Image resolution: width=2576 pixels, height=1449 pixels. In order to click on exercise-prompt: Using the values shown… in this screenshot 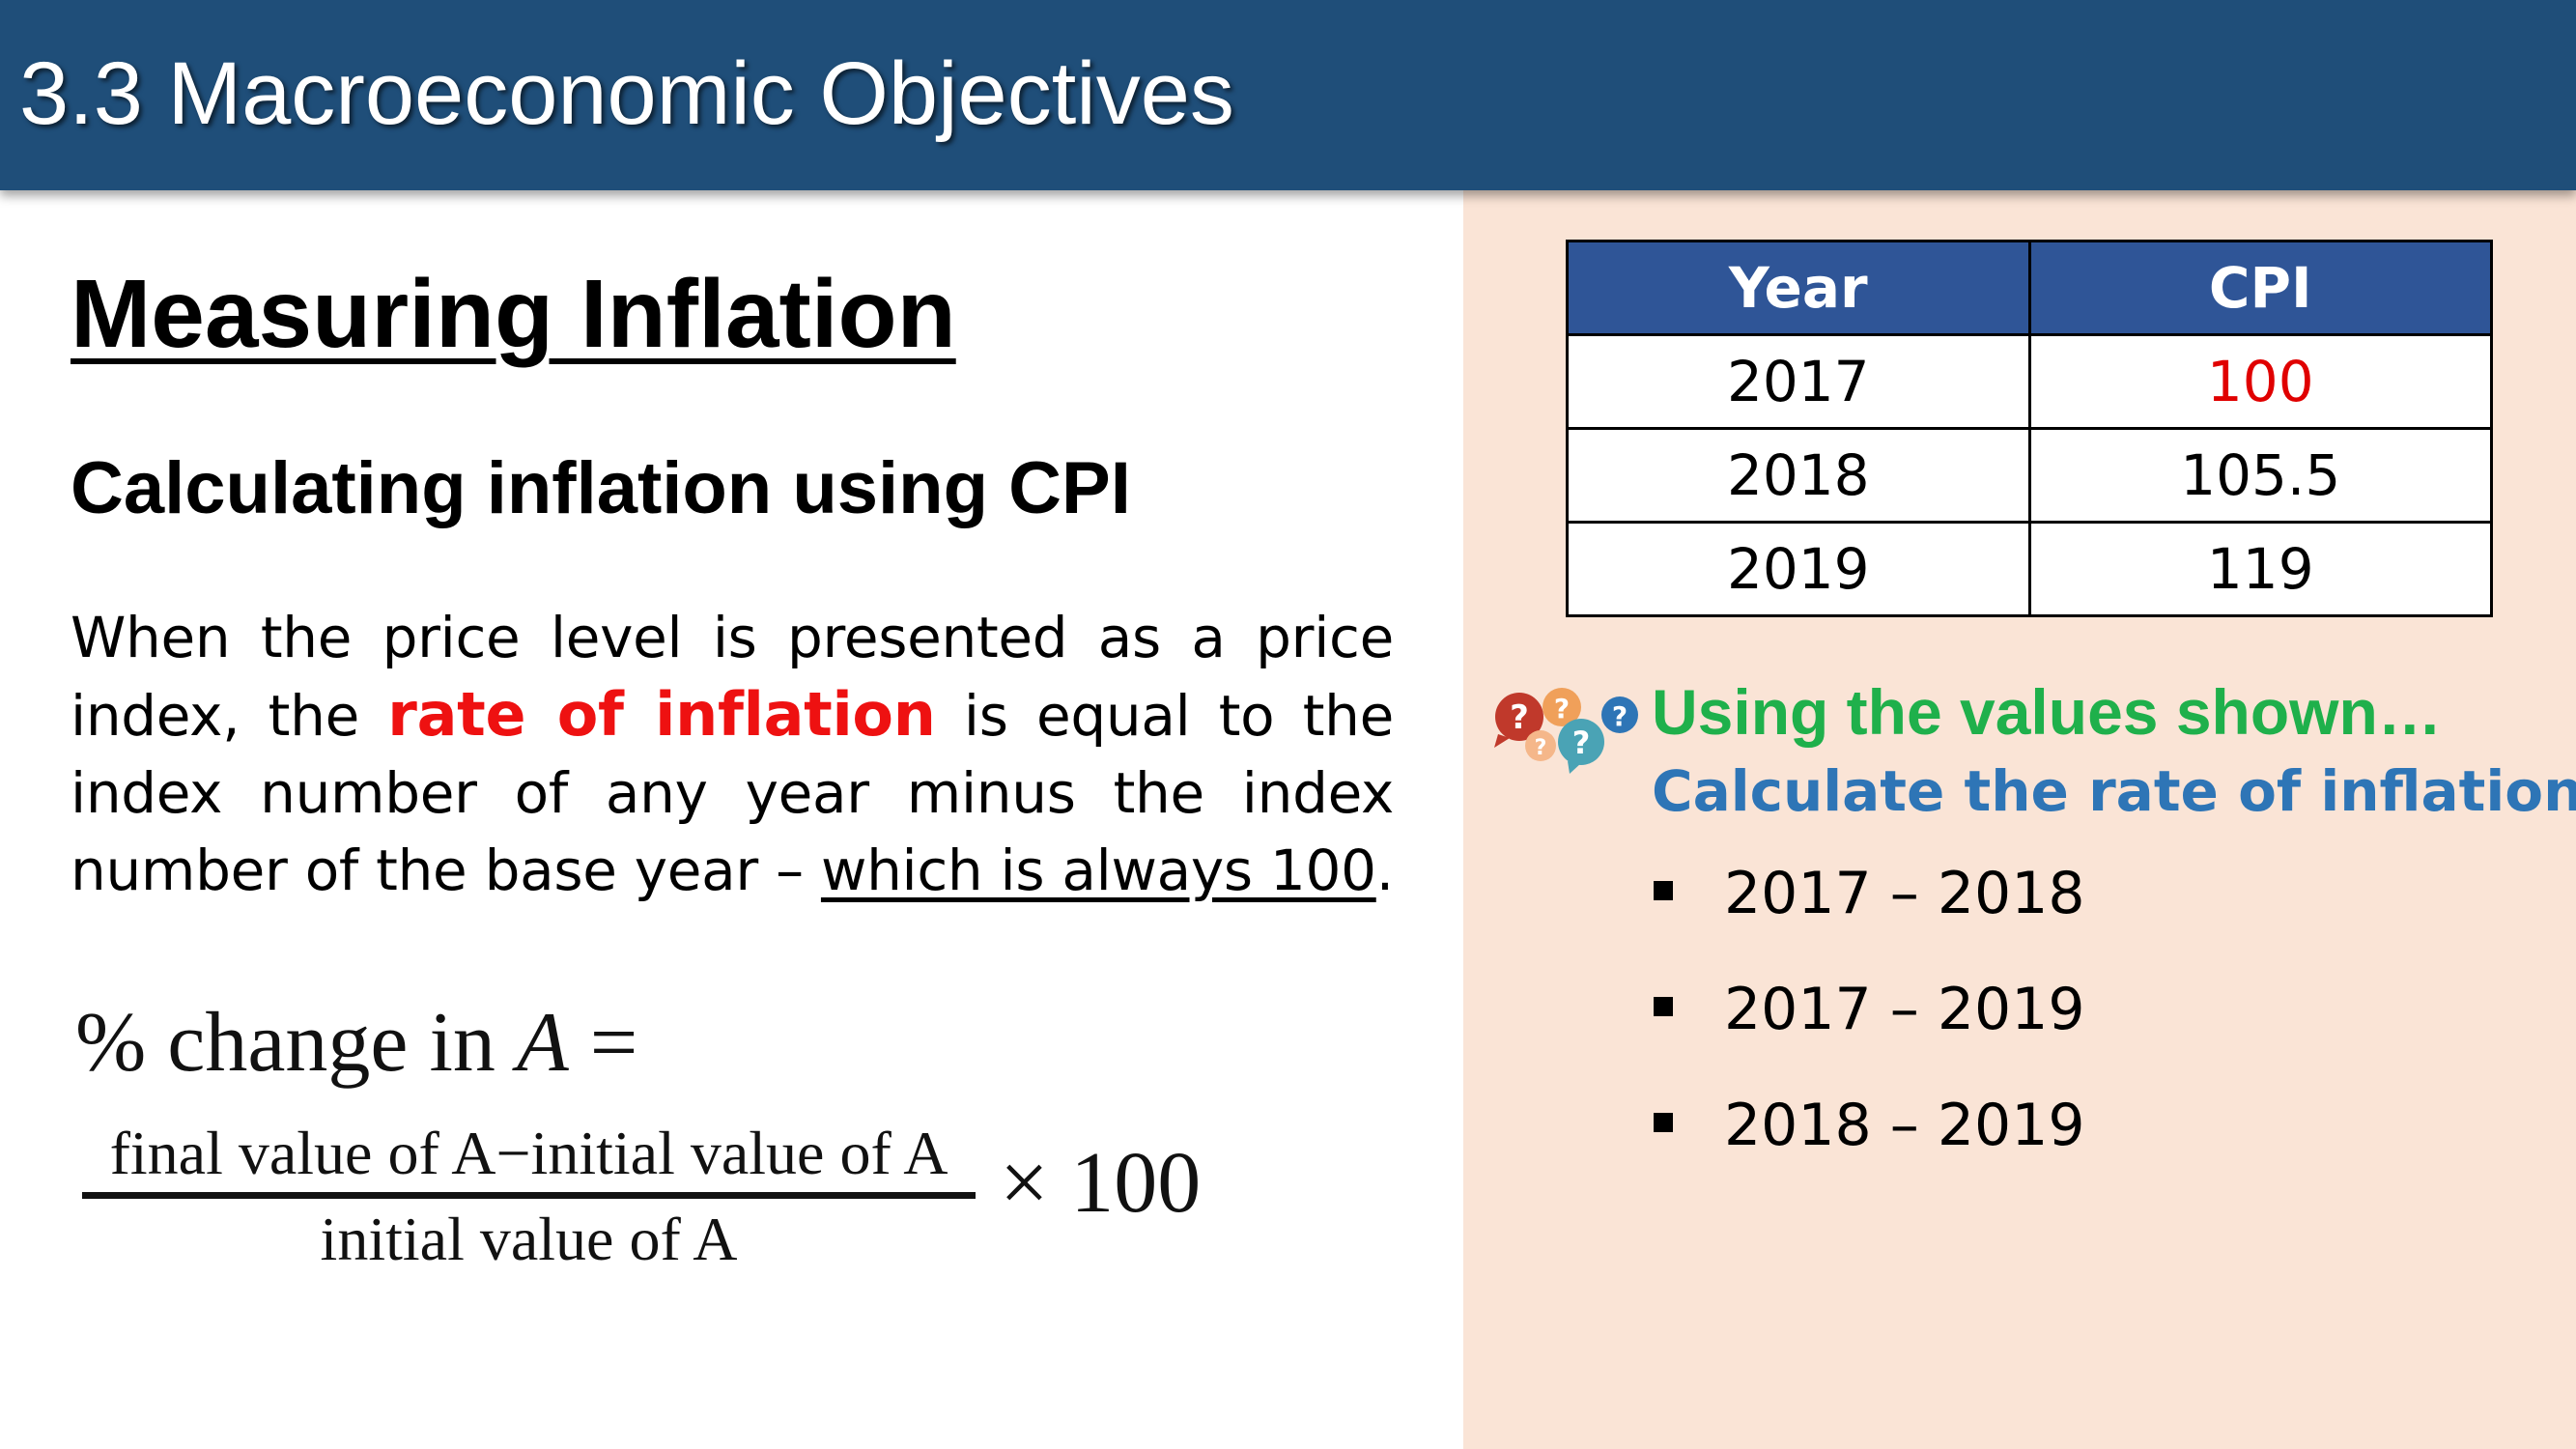, I will do `click(2047, 712)`.